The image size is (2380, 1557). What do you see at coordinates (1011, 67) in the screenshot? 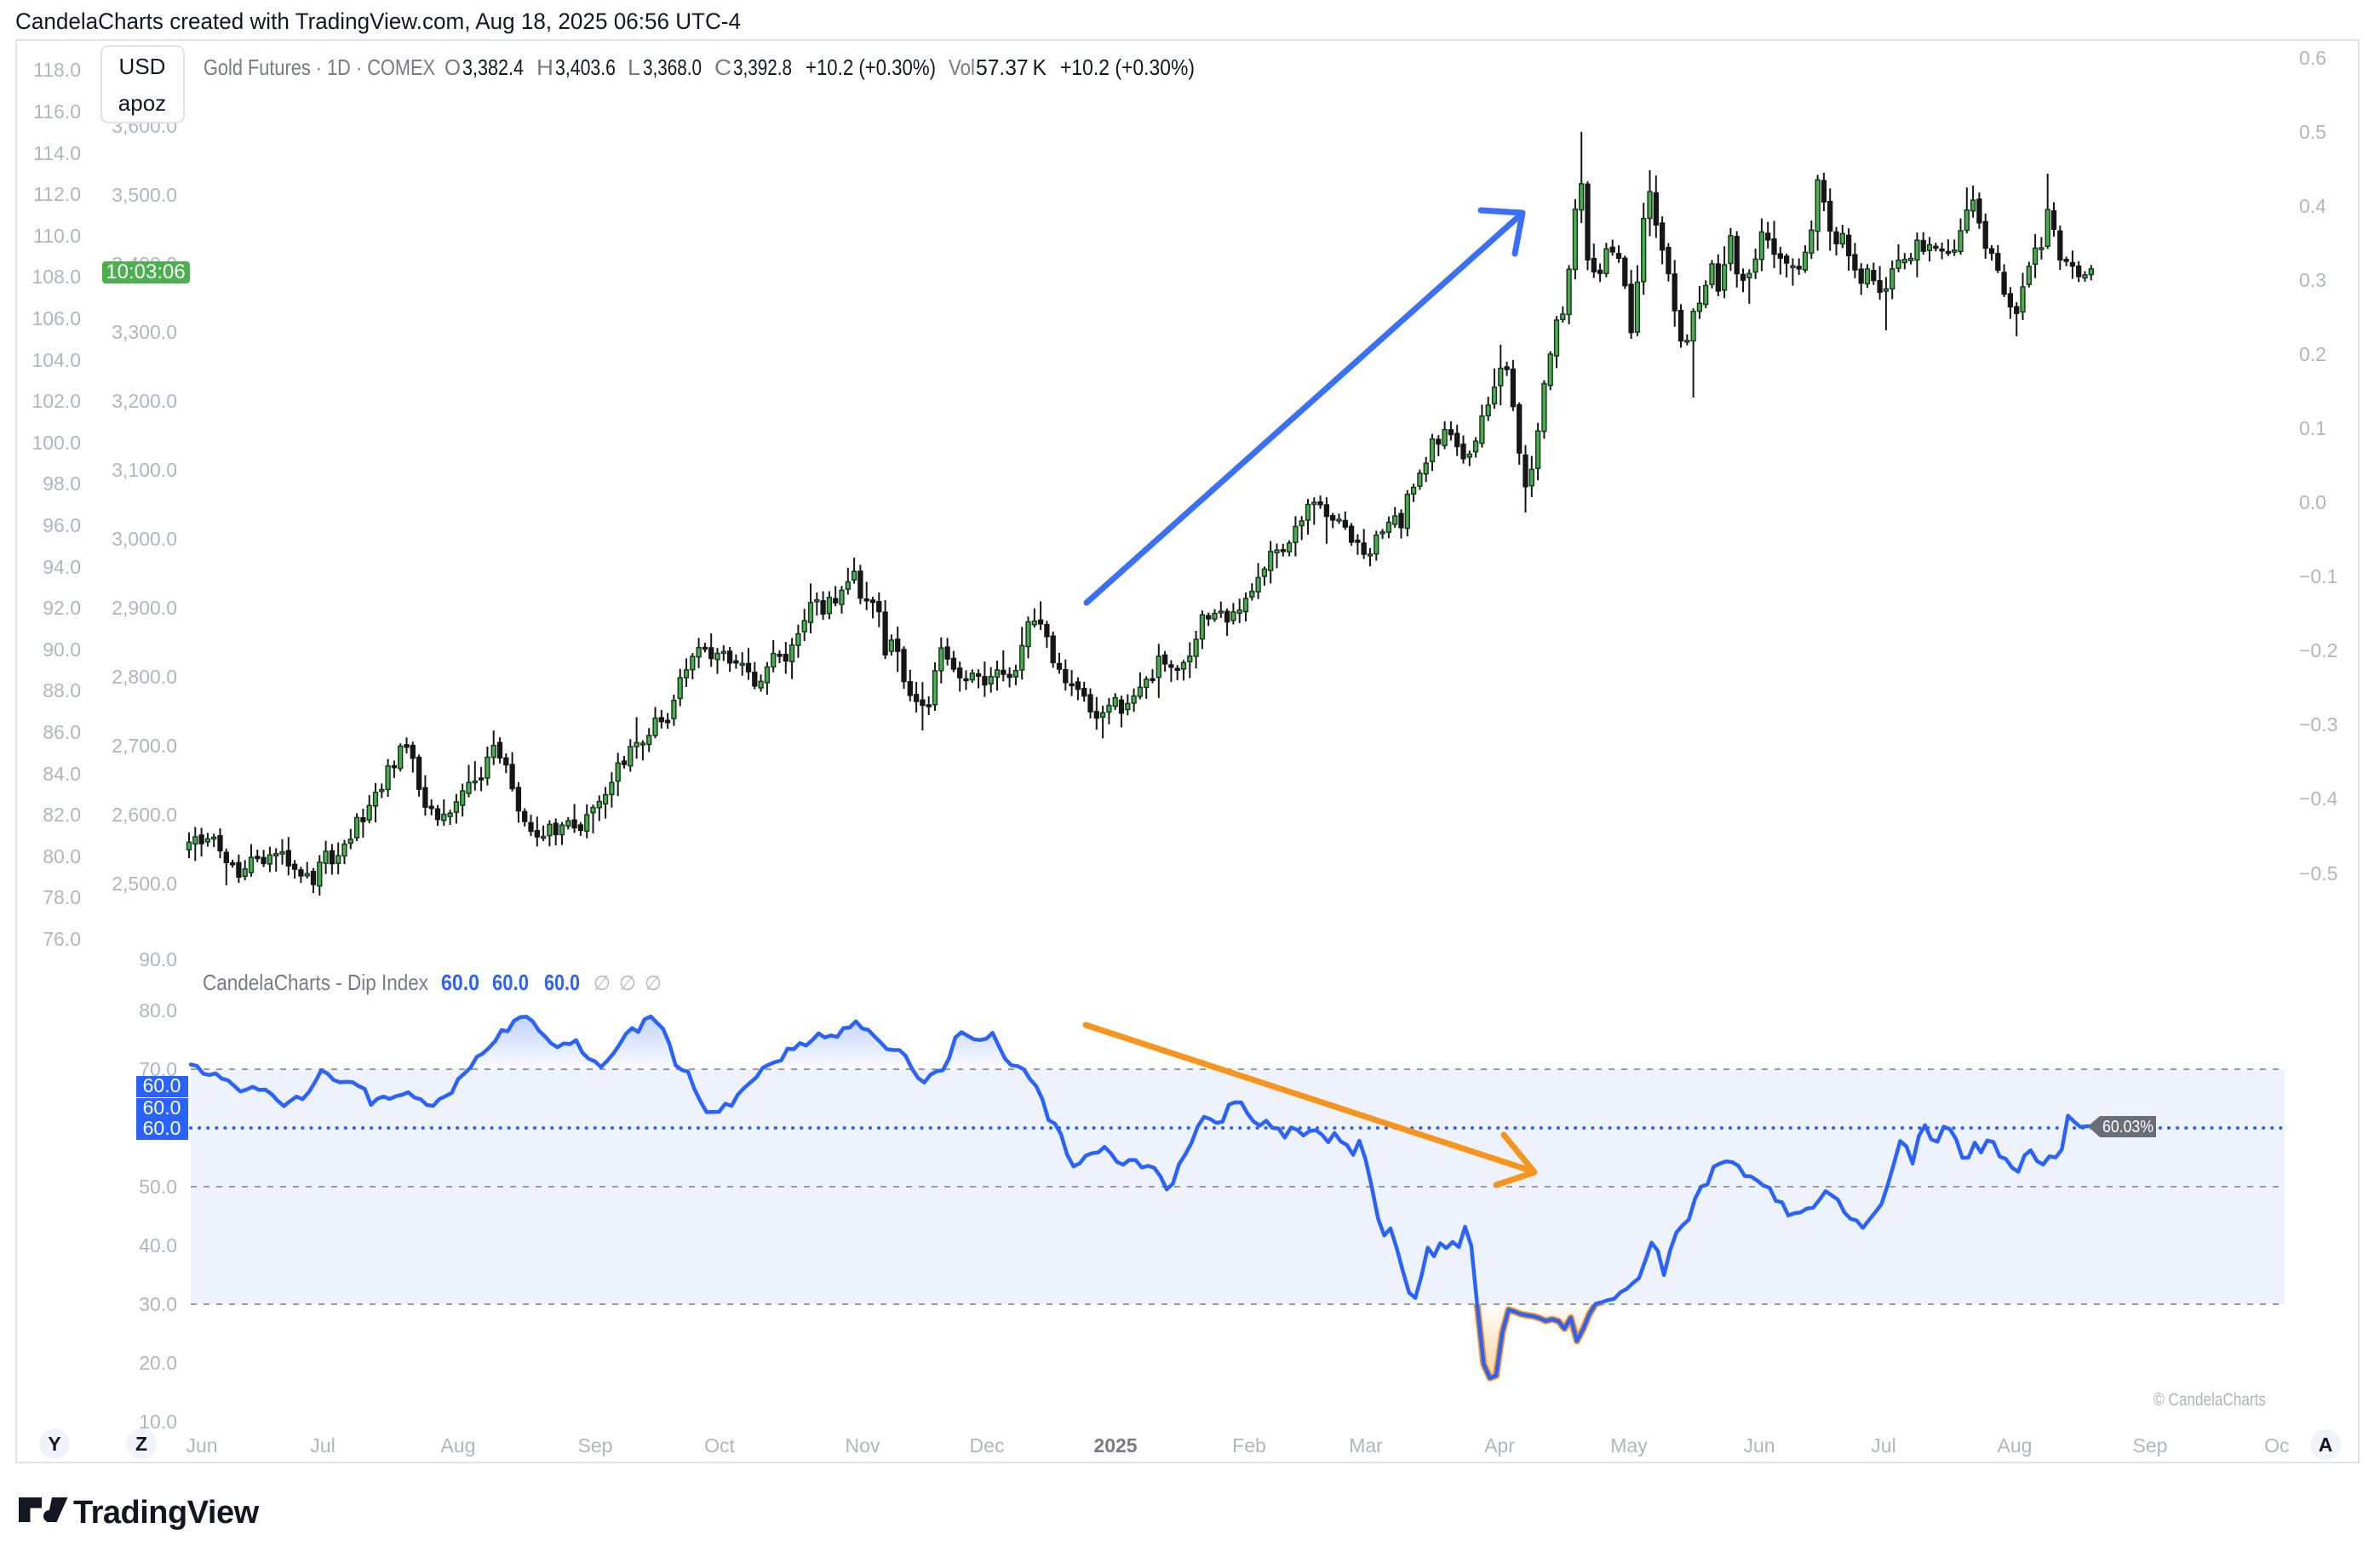
I see `svg-text: 57.37 K` at bounding box center [1011, 67].